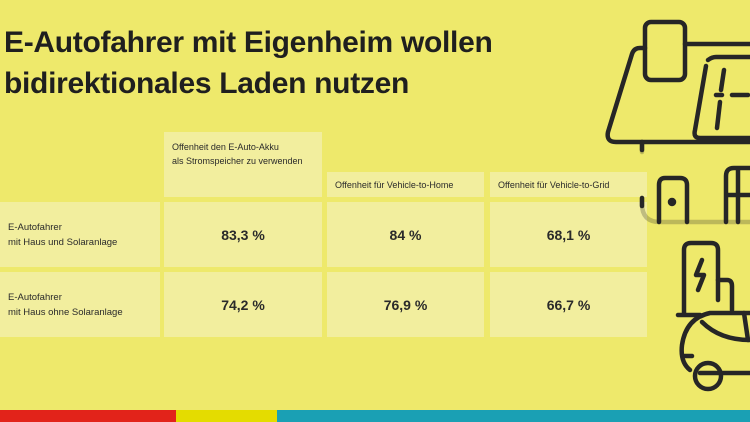 The image size is (750, 422). What do you see at coordinates (394, 184) in the screenshot?
I see `header-text: Offenheit für Vehicle-to-Home` at bounding box center [394, 184].